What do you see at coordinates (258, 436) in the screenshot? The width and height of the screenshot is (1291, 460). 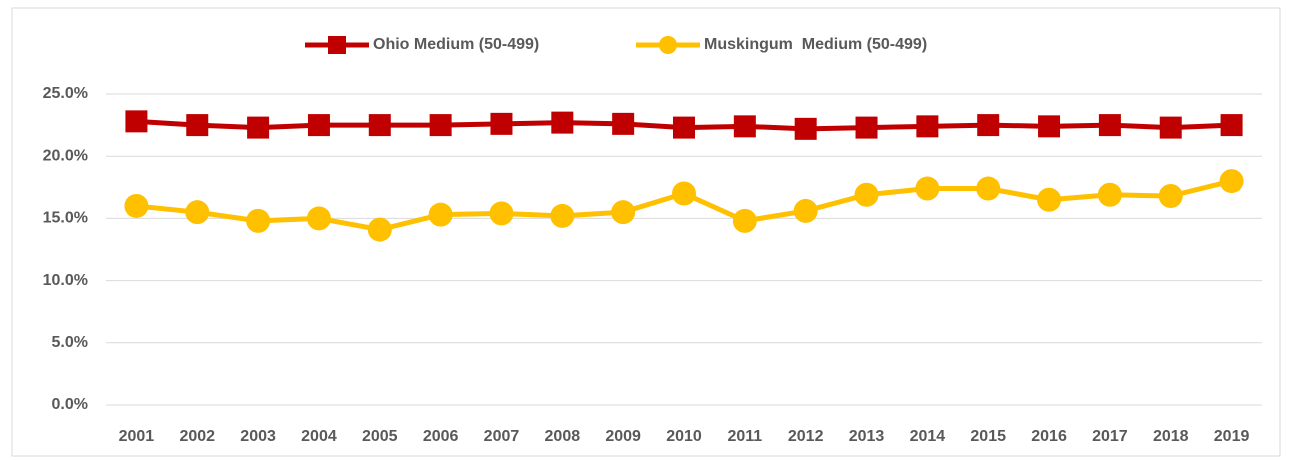 I see `x-tick-label: 2003` at bounding box center [258, 436].